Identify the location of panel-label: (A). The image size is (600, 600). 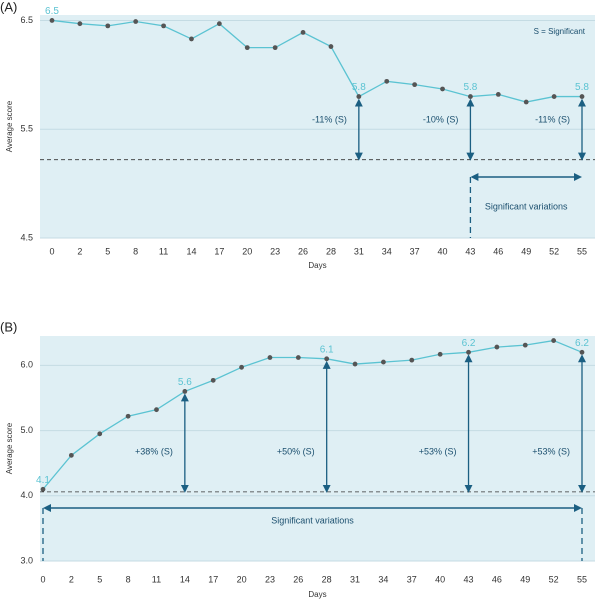
(8, 7).